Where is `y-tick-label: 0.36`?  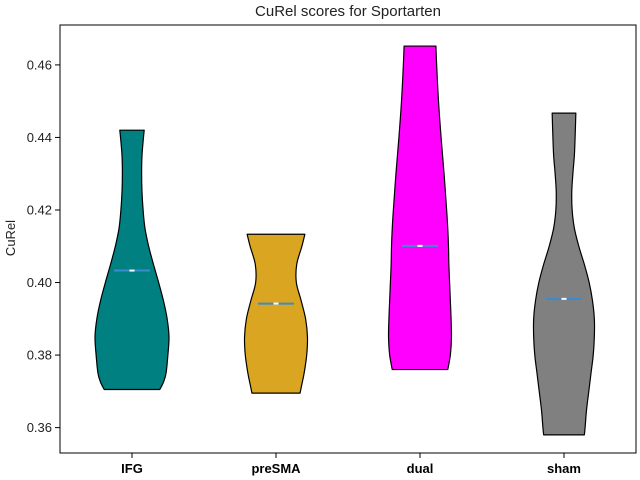 y-tick-label: 0.36 is located at coordinates (39, 427).